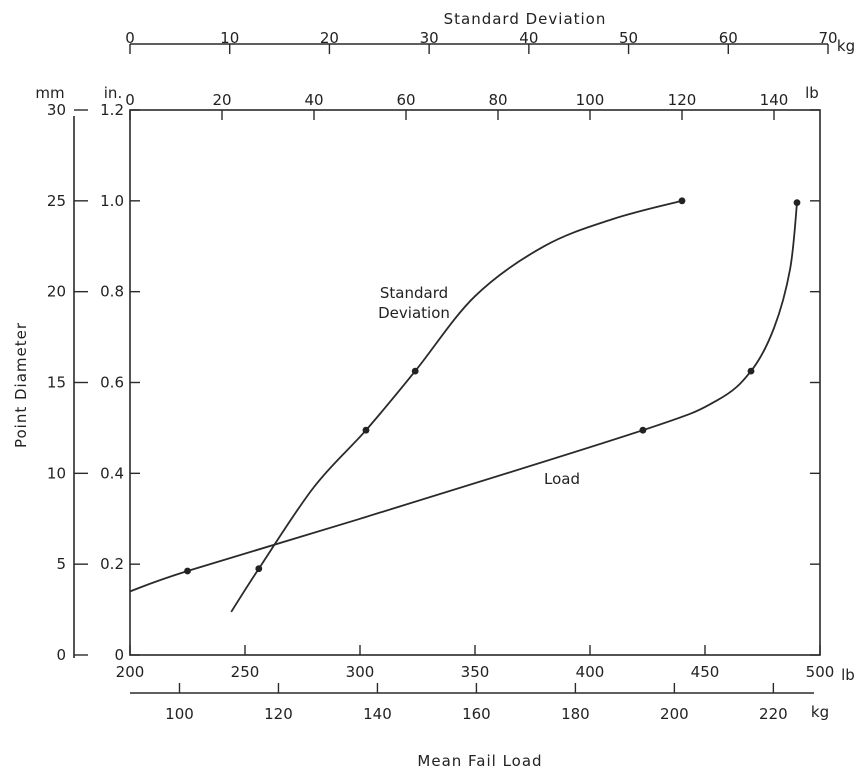 Image resolution: width=864 pixels, height=771 pixels. What do you see at coordinates (773, 714) in the screenshot?
I see `bottom-kg-tick-label: 220` at bounding box center [773, 714].